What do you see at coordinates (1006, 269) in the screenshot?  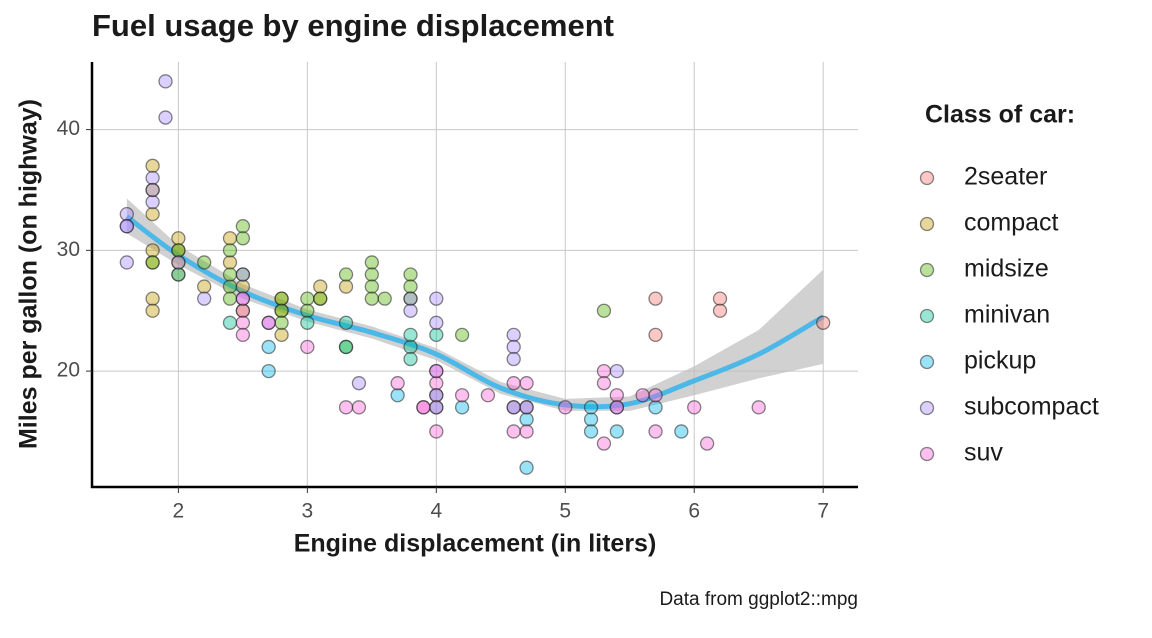 I see `legend-label: midsize` at bounding box center [1006, 269].